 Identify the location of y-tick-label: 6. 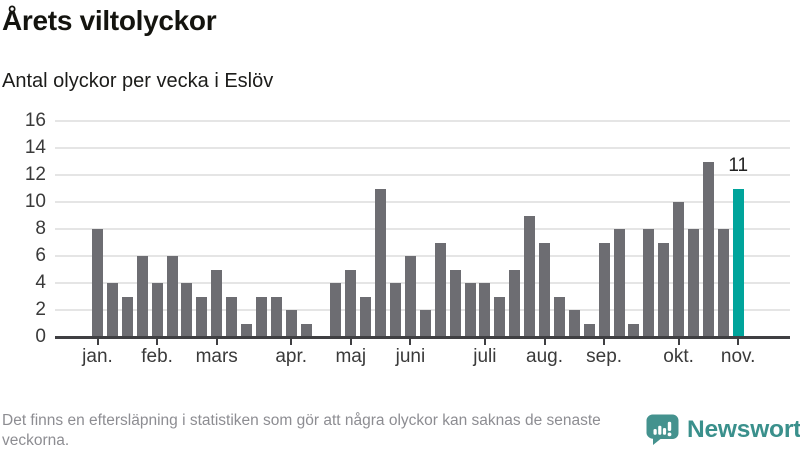
(40, 255).